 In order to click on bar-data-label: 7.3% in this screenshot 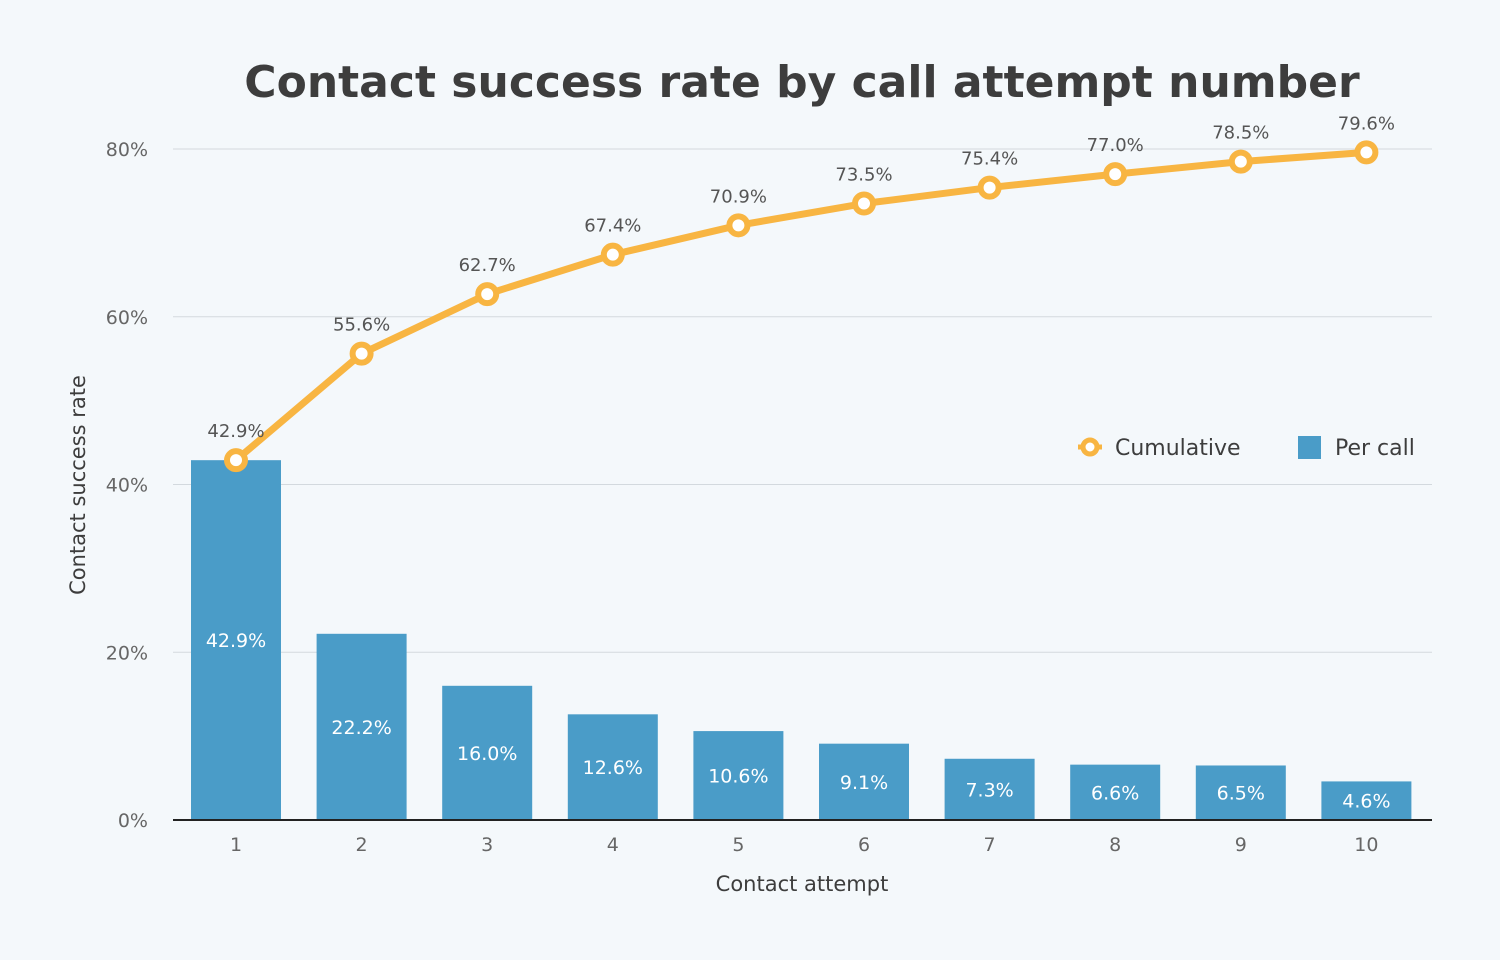, I will do `click(989, 790)`.